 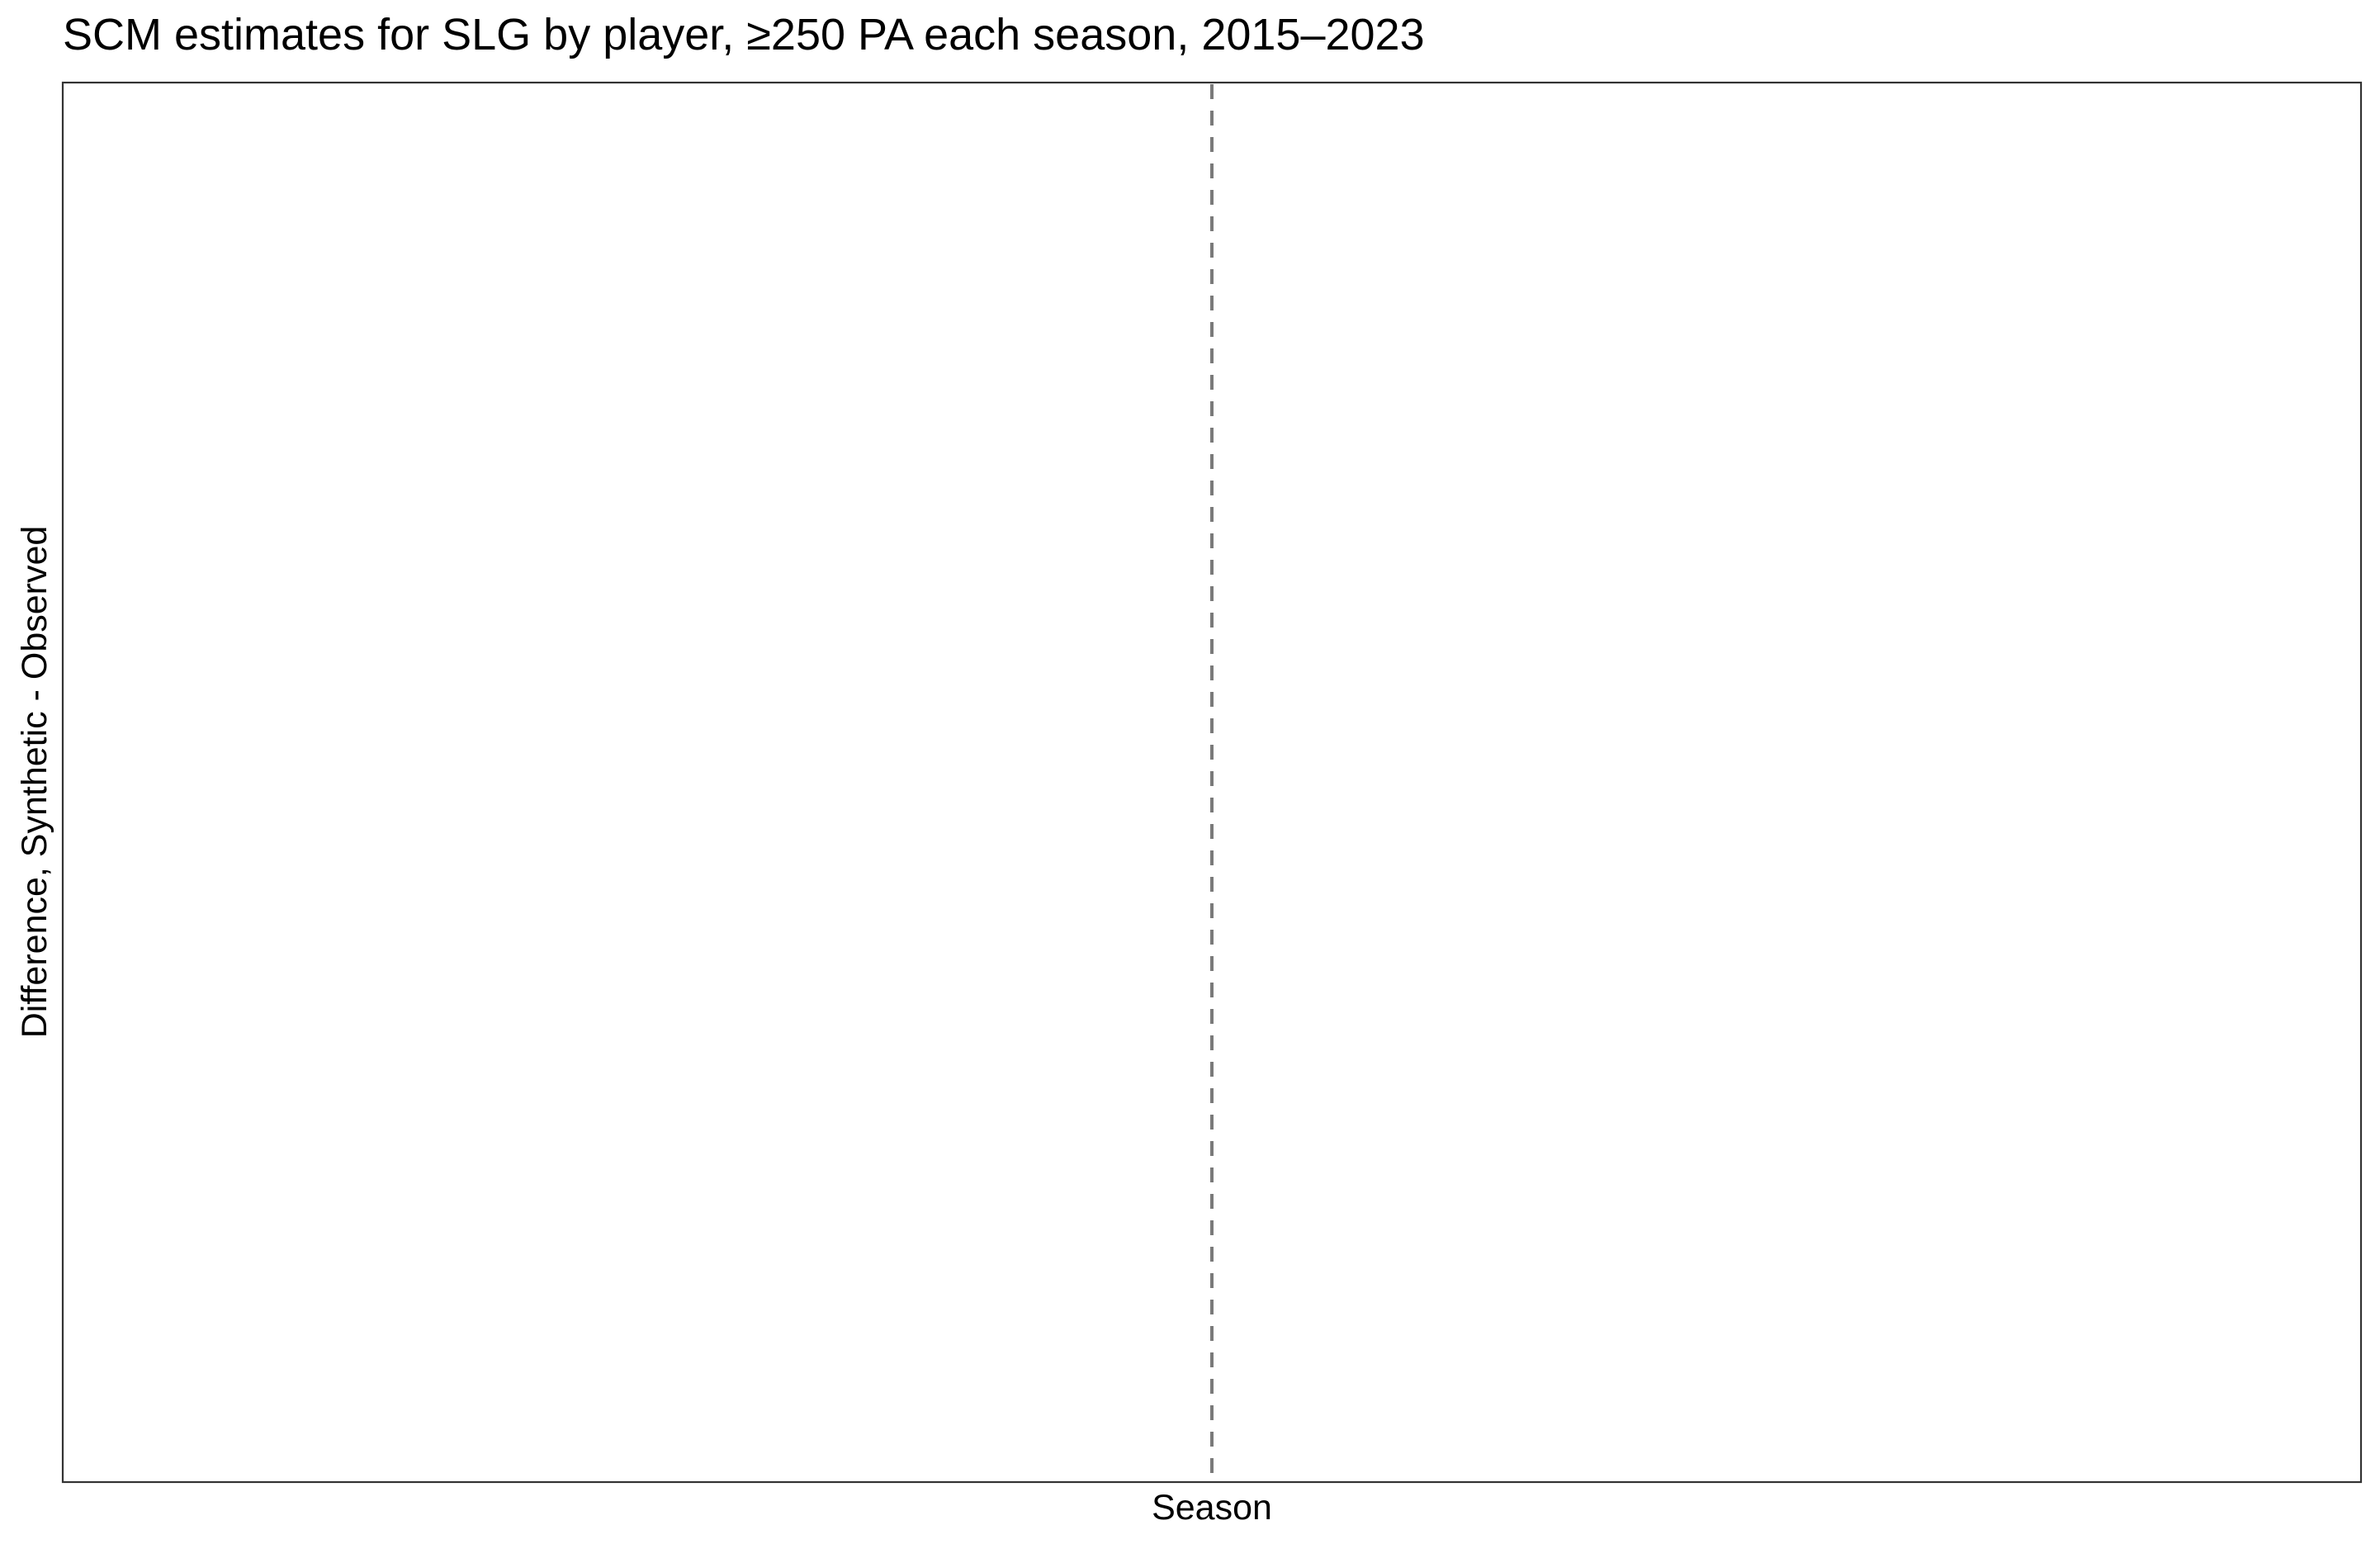 I want to click on y-axis-label: Difference, Synthetic - Observed, so click(x=34, y=783).